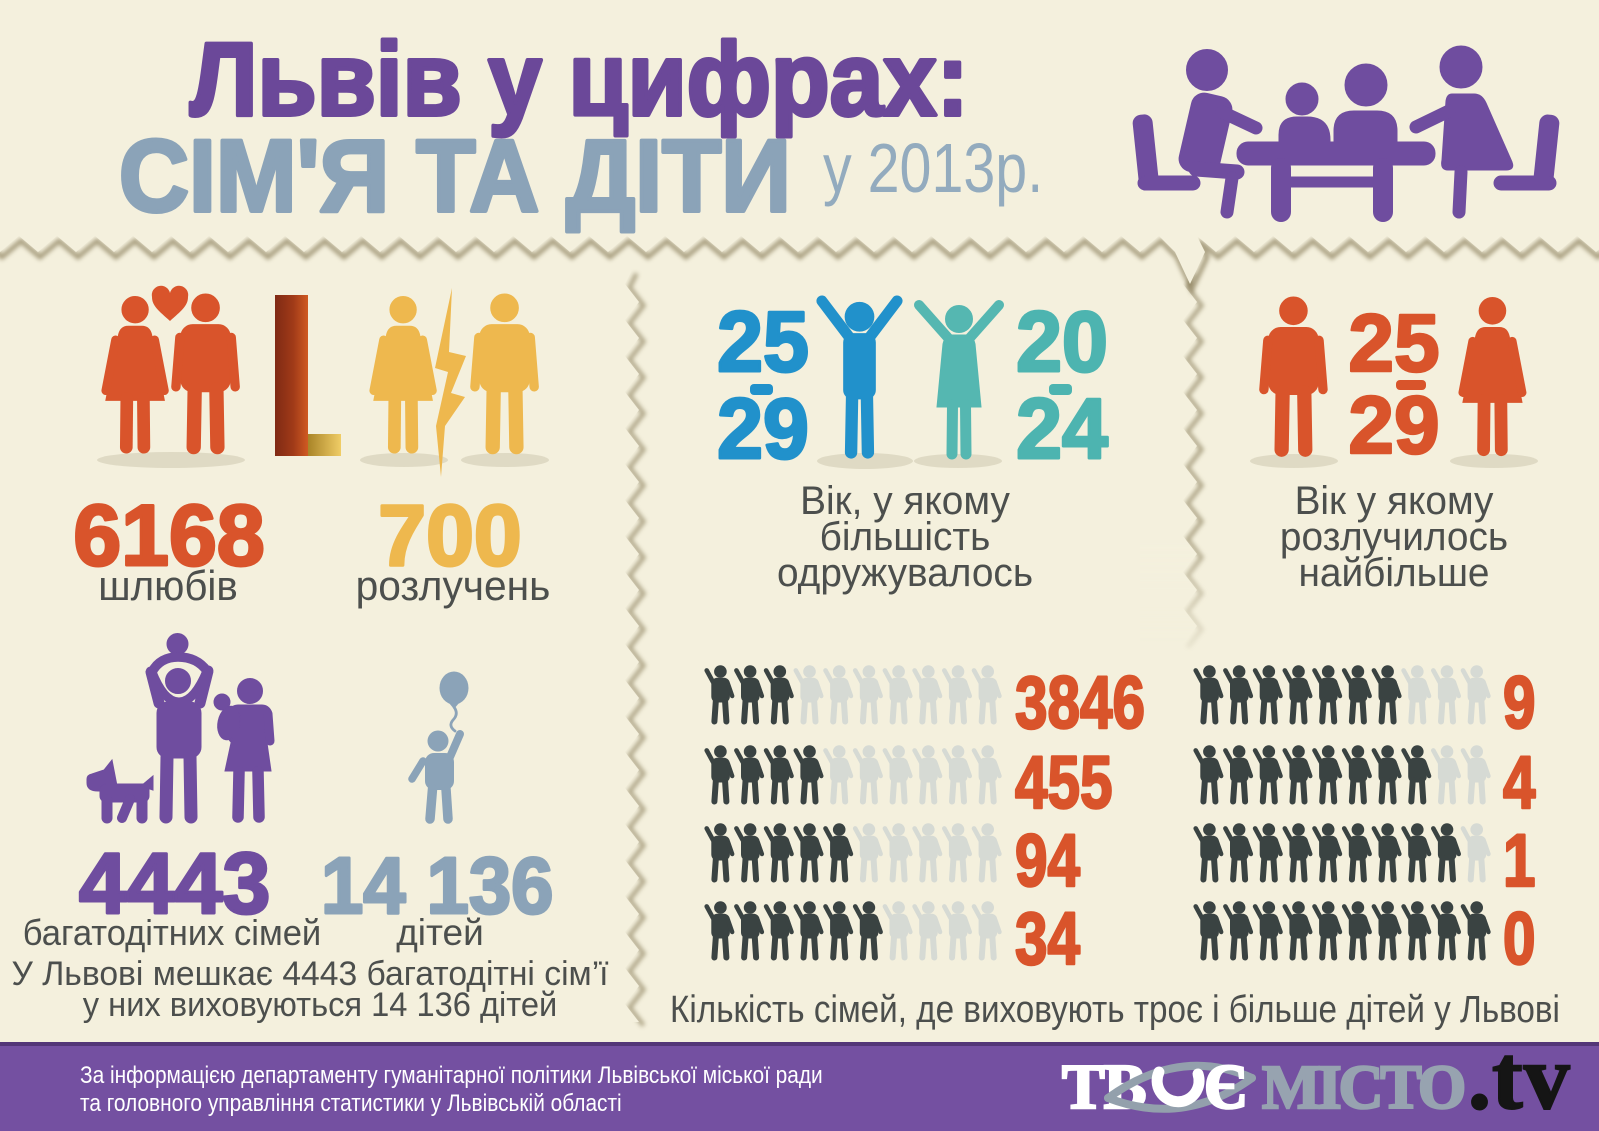 The image size is (1599, 1131). I want to click on svg-text:У Львові мешкає 4443 багатодіт: У Львові мешкає 4443 багатодітні сім’ї, so click(310, 974).